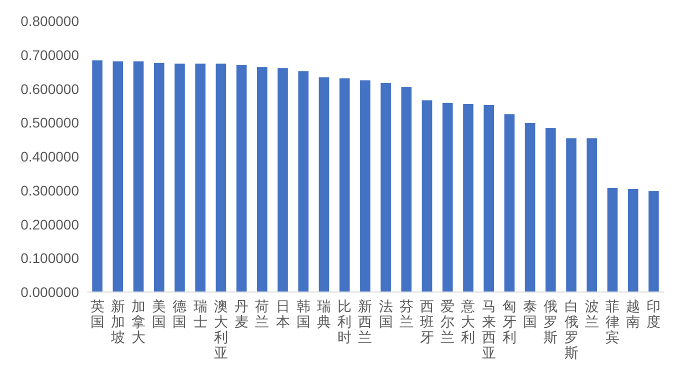 The width and height of the screenshot is (675, 375). Describe the element at coordinates (117, 321) in the screenshot. I see `x-tick-label: 新加坡` at that location.